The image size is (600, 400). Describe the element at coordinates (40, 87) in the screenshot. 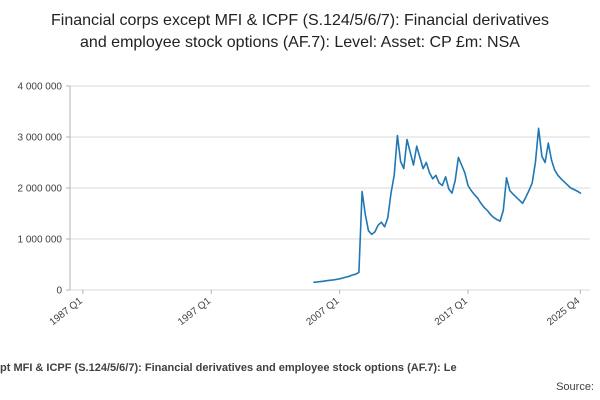

I see `y-tick-label: 4 000 000` at that location.